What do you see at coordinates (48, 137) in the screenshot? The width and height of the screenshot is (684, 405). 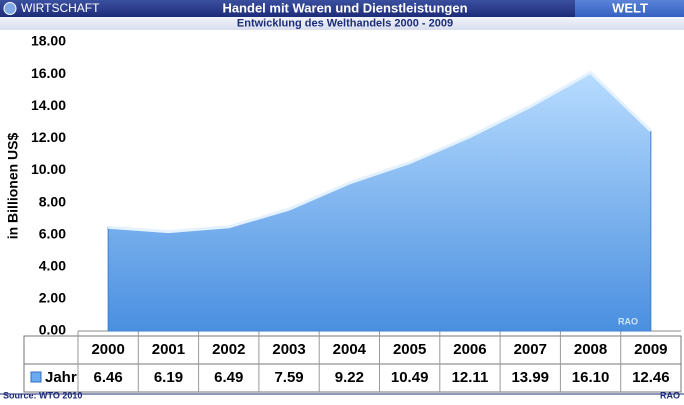 I see `y-tick-label: 12.00` at bounding box center [48, 137].